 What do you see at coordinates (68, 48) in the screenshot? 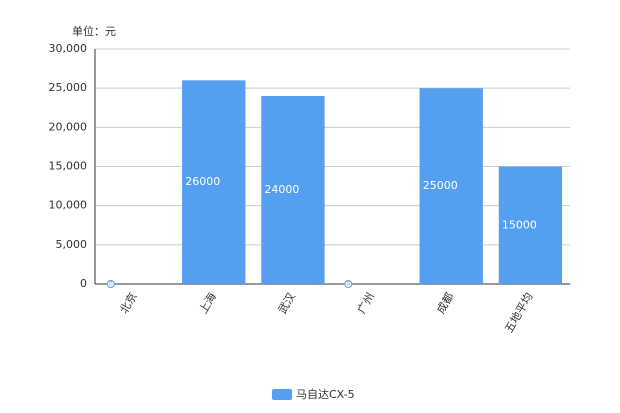
I see `y-tick-label: 30,000` at bounding box center [68, 48].